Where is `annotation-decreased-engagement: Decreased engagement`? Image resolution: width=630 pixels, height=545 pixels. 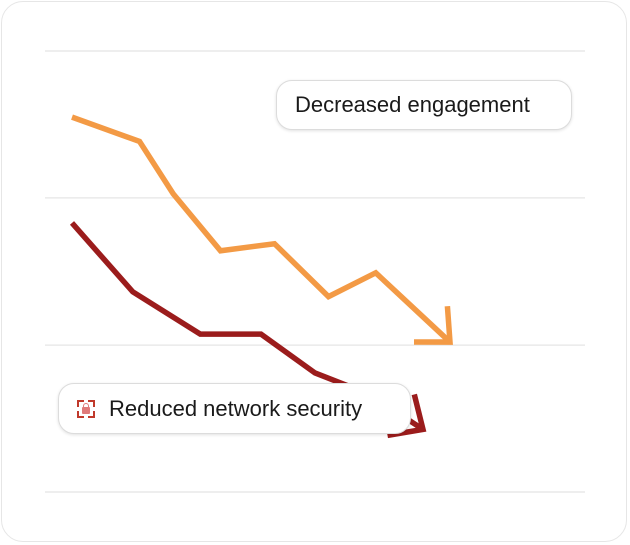
annotation-decreased-engagement: Decreased engagement is located at coordinates (424, 105).